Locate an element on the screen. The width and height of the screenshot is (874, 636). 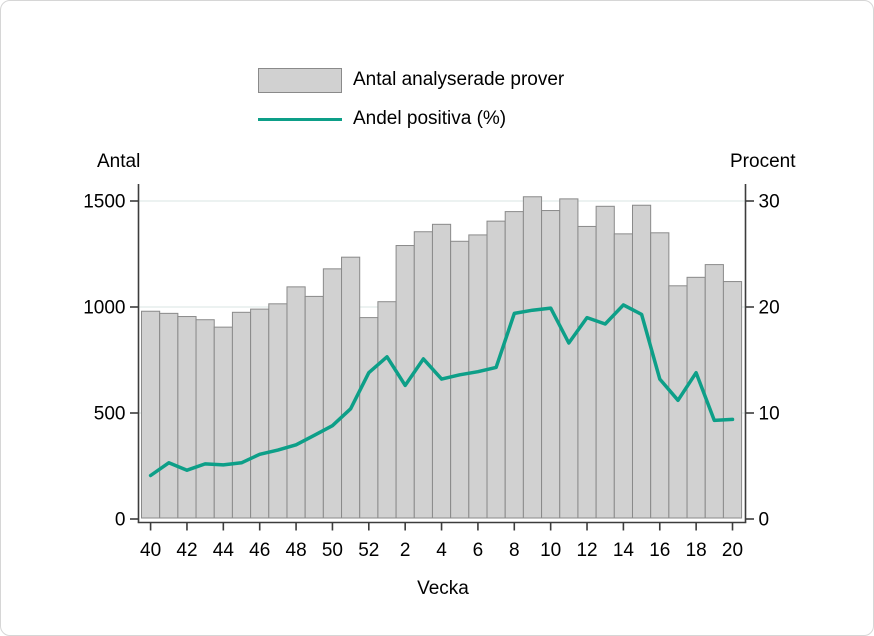
left-tick-1000: 1000 is located at coordinates (104, 308).